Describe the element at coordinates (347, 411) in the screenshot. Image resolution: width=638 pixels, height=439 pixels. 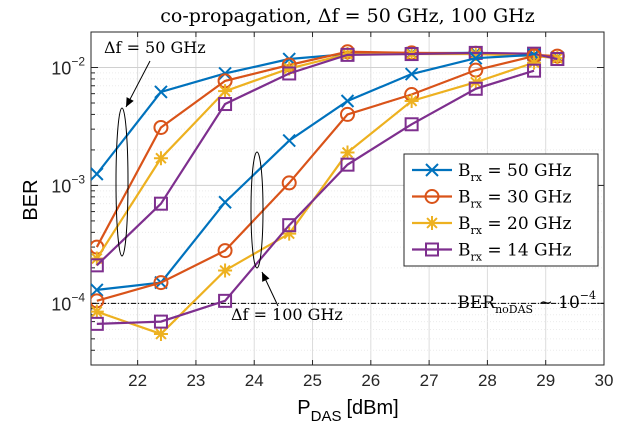
I see `x-axis-label: PDAS [dBm]` at that location.